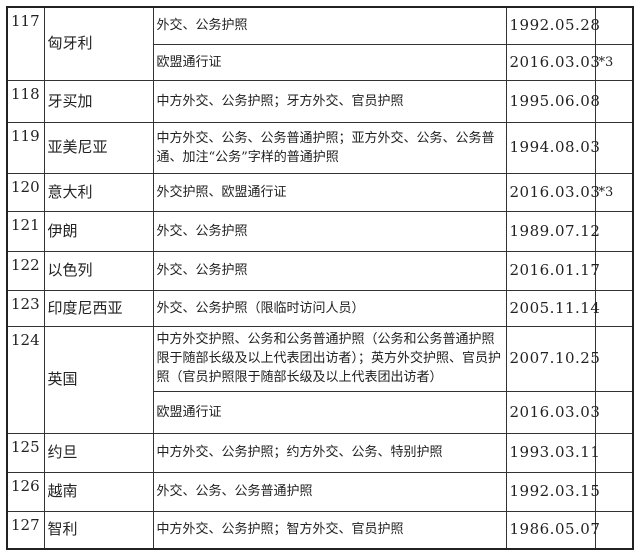  What do you see at coordinates (25, 101) in the screenshot?
I see `row-number: 118` at bounding box center [25, 101].